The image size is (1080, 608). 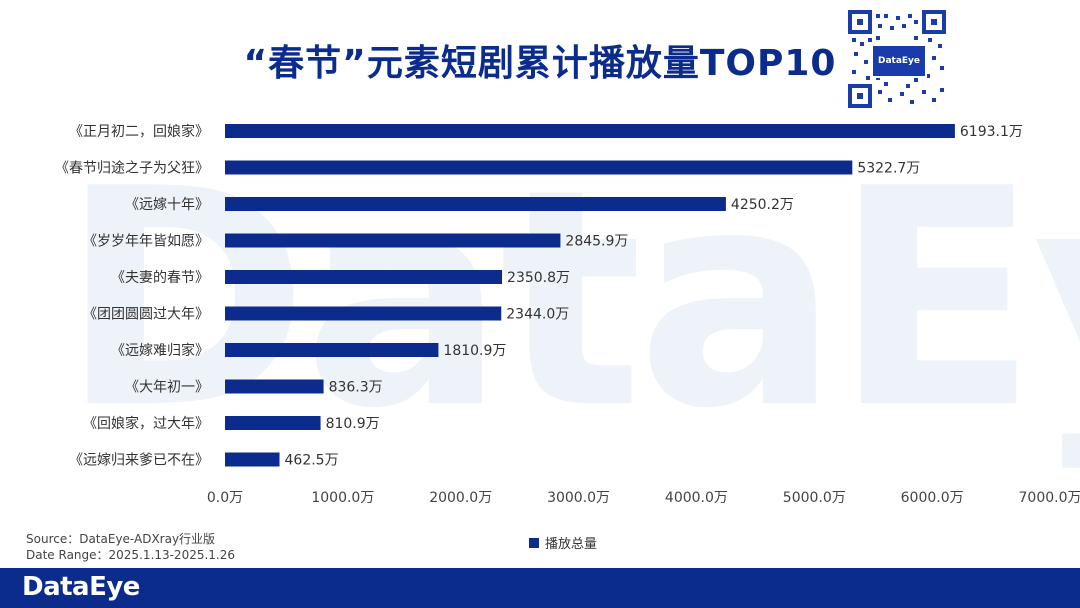 I want to click on x-tick-label: 6000.0万, so click(x=932, y=498).